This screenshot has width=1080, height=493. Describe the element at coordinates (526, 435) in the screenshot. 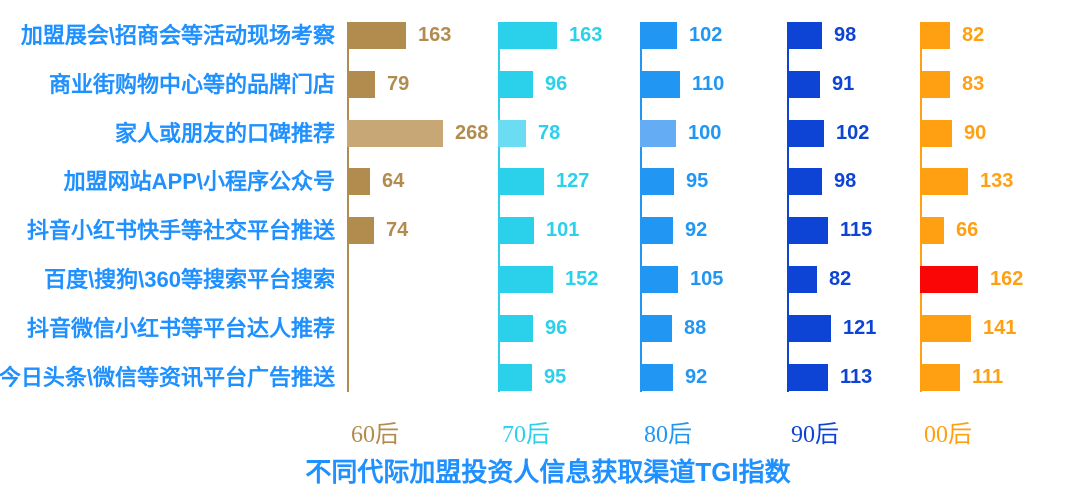

I see `series-label-70后: 70后` at that location.